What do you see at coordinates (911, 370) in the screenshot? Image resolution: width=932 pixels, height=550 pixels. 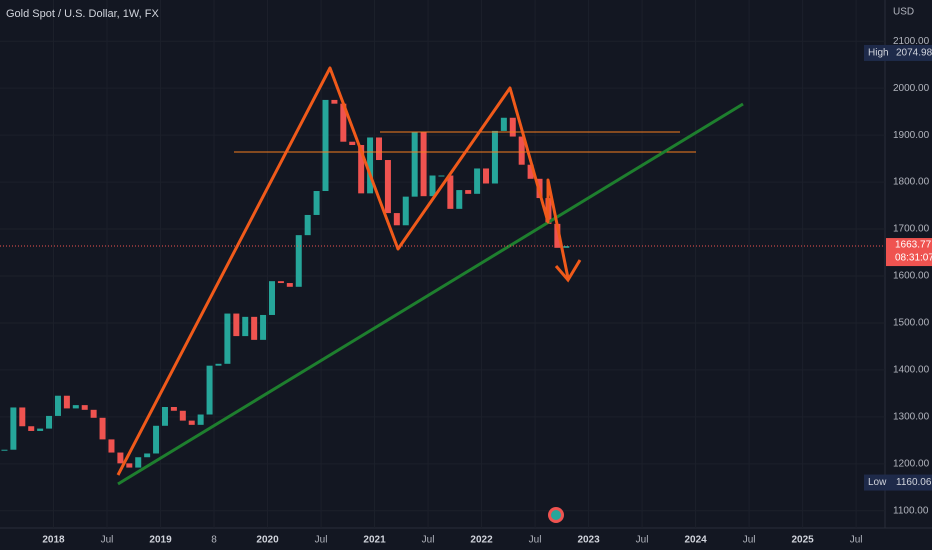 I see `y-tick-label: 1400.00` at bounding box center [911, 370].